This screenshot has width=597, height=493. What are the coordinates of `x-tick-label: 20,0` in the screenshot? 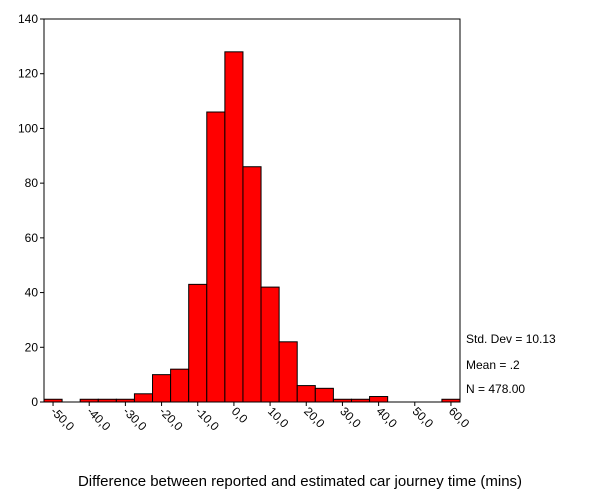 It's located at (314, 417).